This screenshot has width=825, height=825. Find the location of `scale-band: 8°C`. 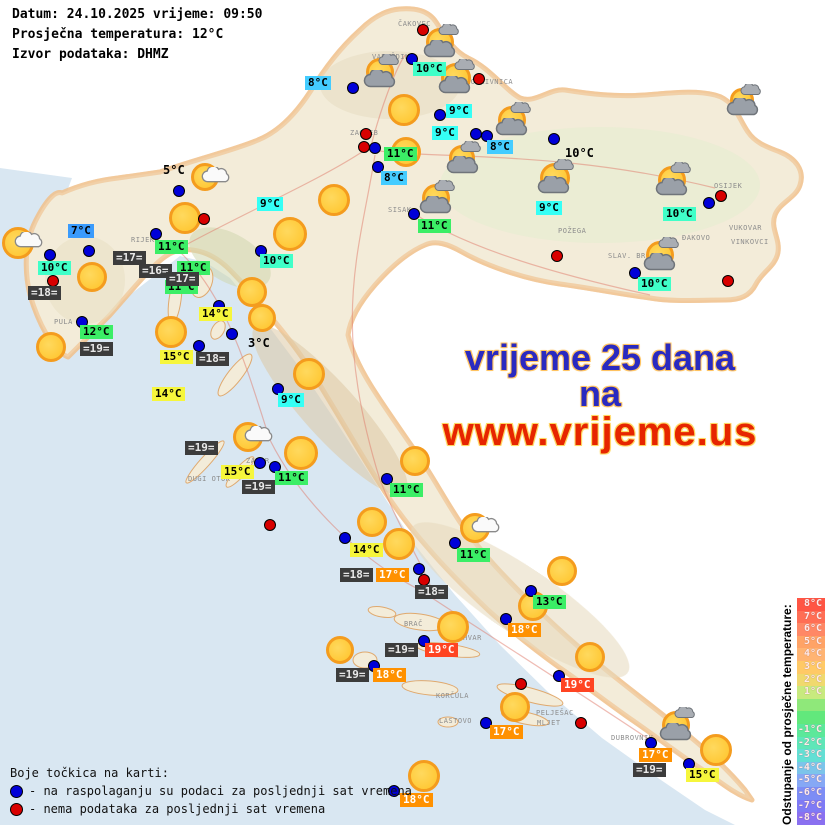

scale-band: 8°C is located at coordinates (811, 604).